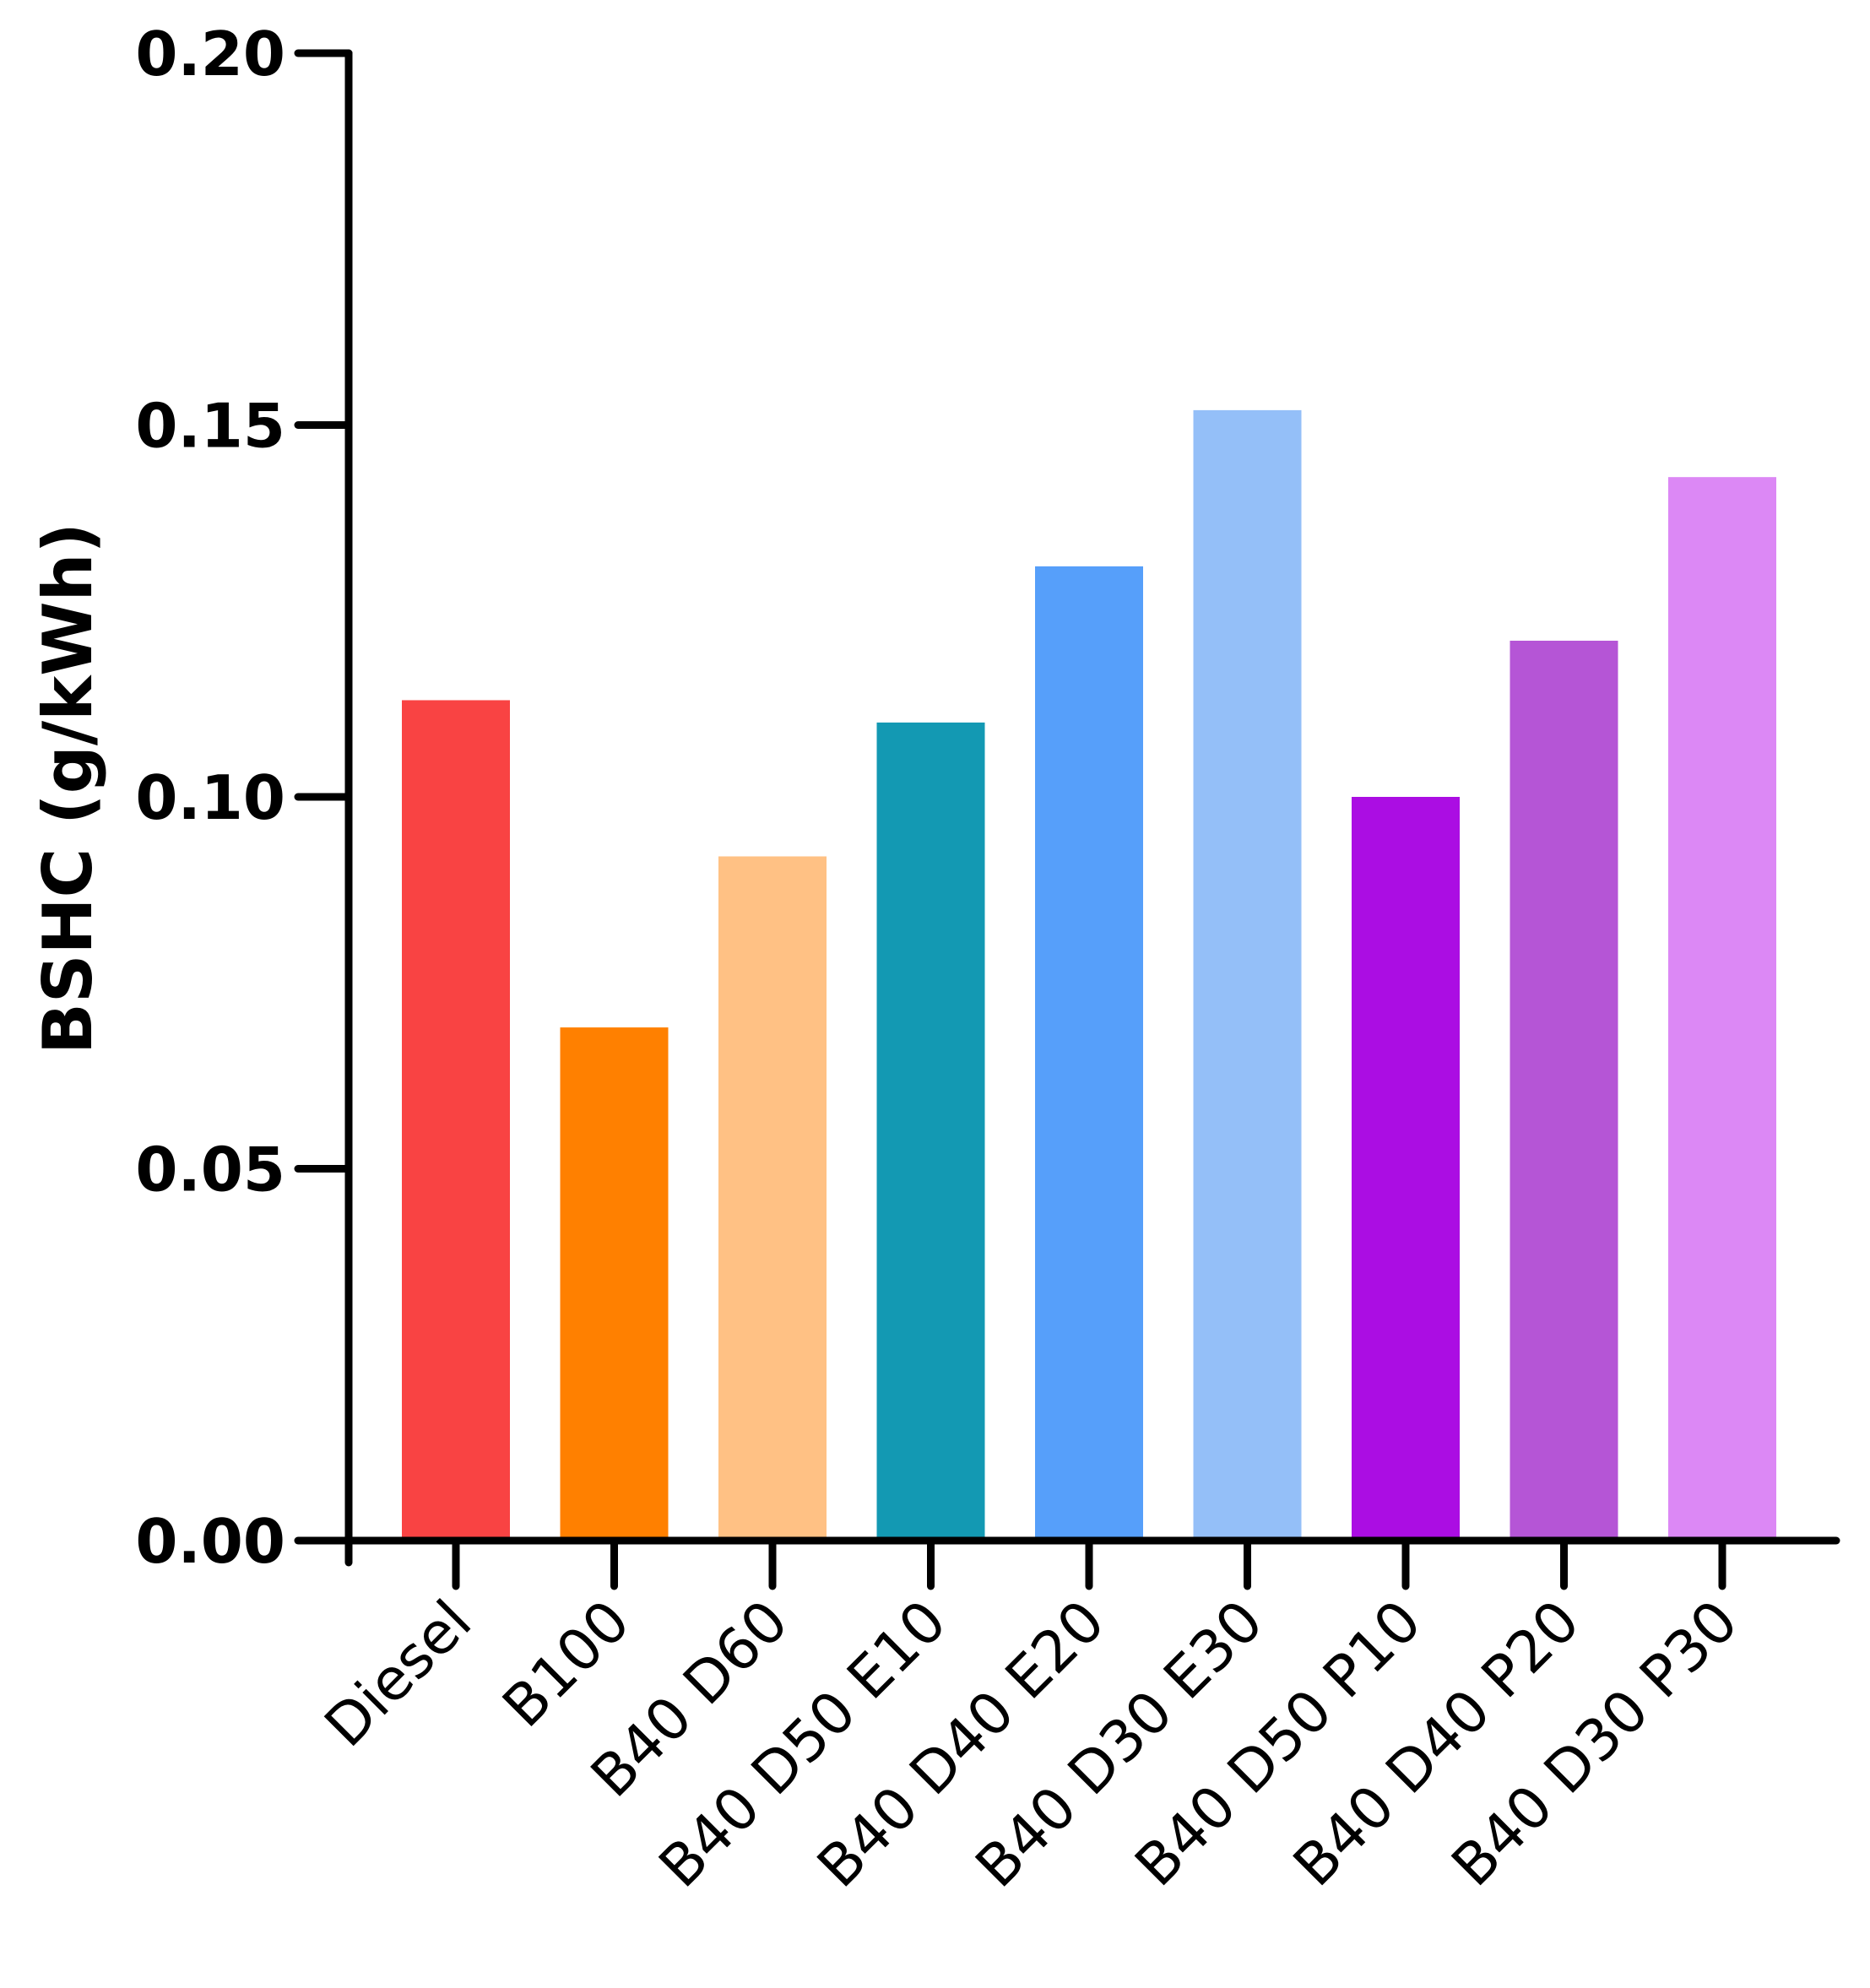 This screenshot has height=1988, width=1870. I want to click on y-axis-title: BSHC (g/kWh), so click(68, 788).